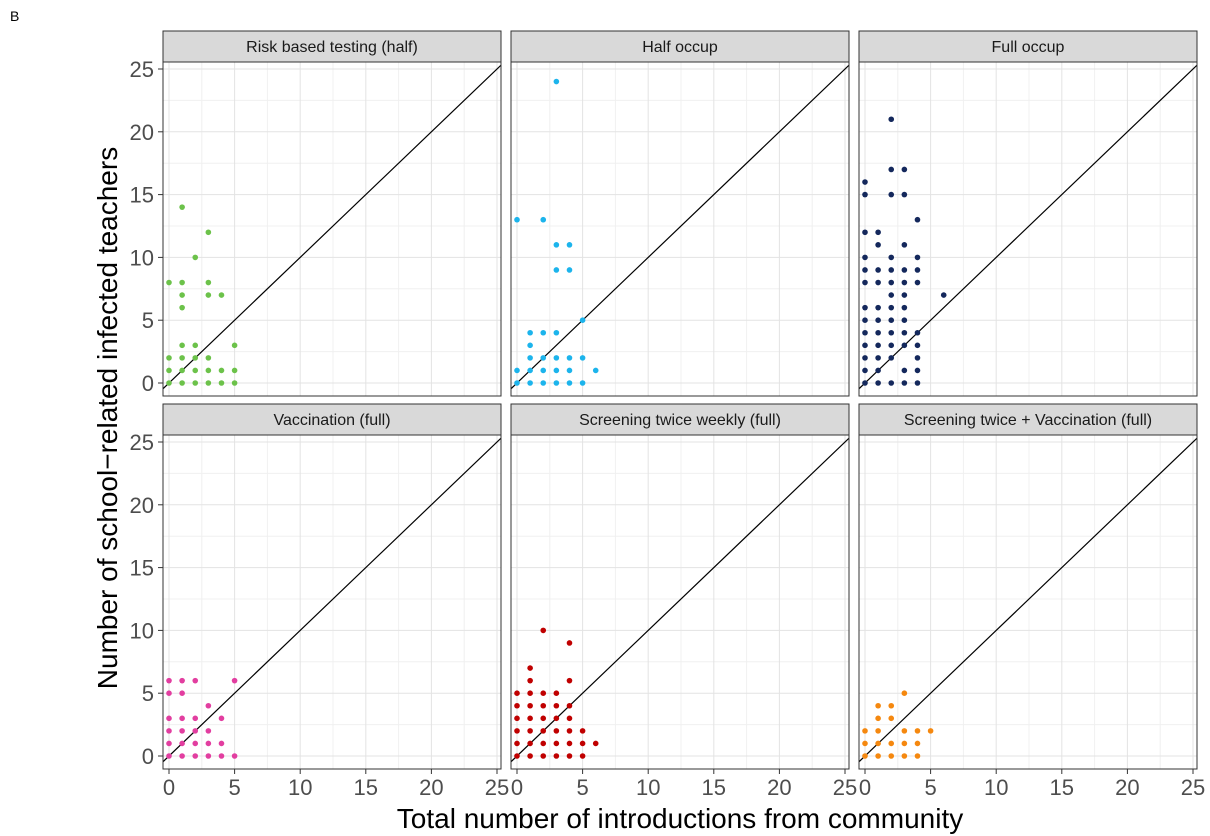  Describe the element at coordinates (366, 787) in the screenshot. I see `x-tick-label: 15` at that location.